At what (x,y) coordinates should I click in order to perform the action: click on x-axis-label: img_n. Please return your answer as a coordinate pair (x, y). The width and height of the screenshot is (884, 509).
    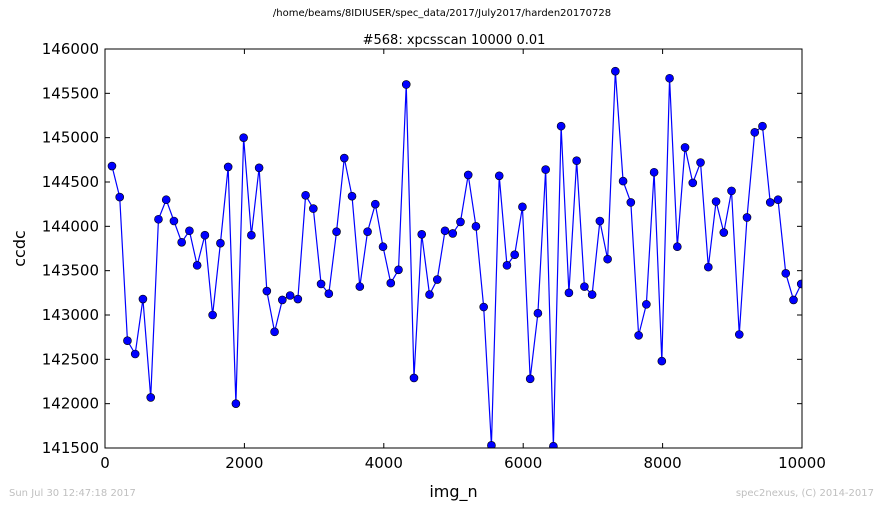
    Looking at the image, I should click on (453, 492).